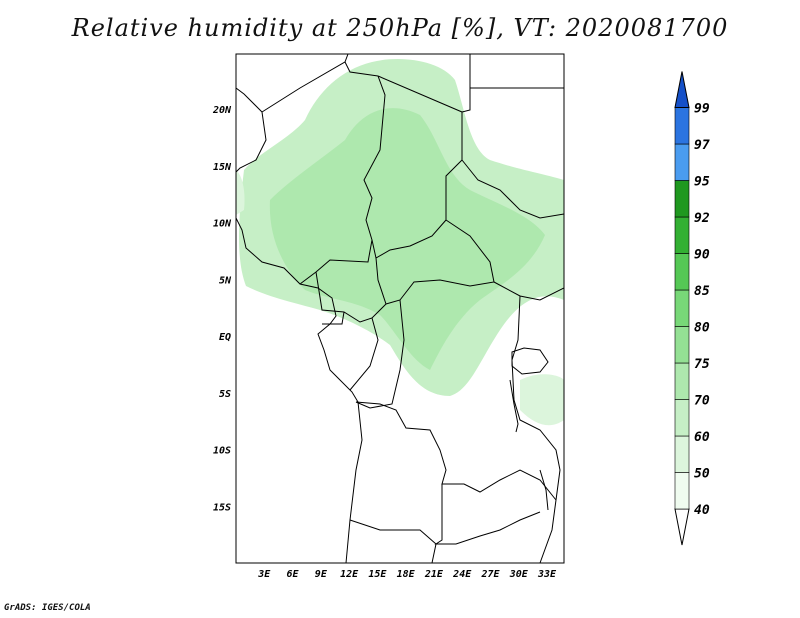  Describe the element at coordinates (702, 255) in the screenshot. I see `colorbar-level-label: 90` at that location.